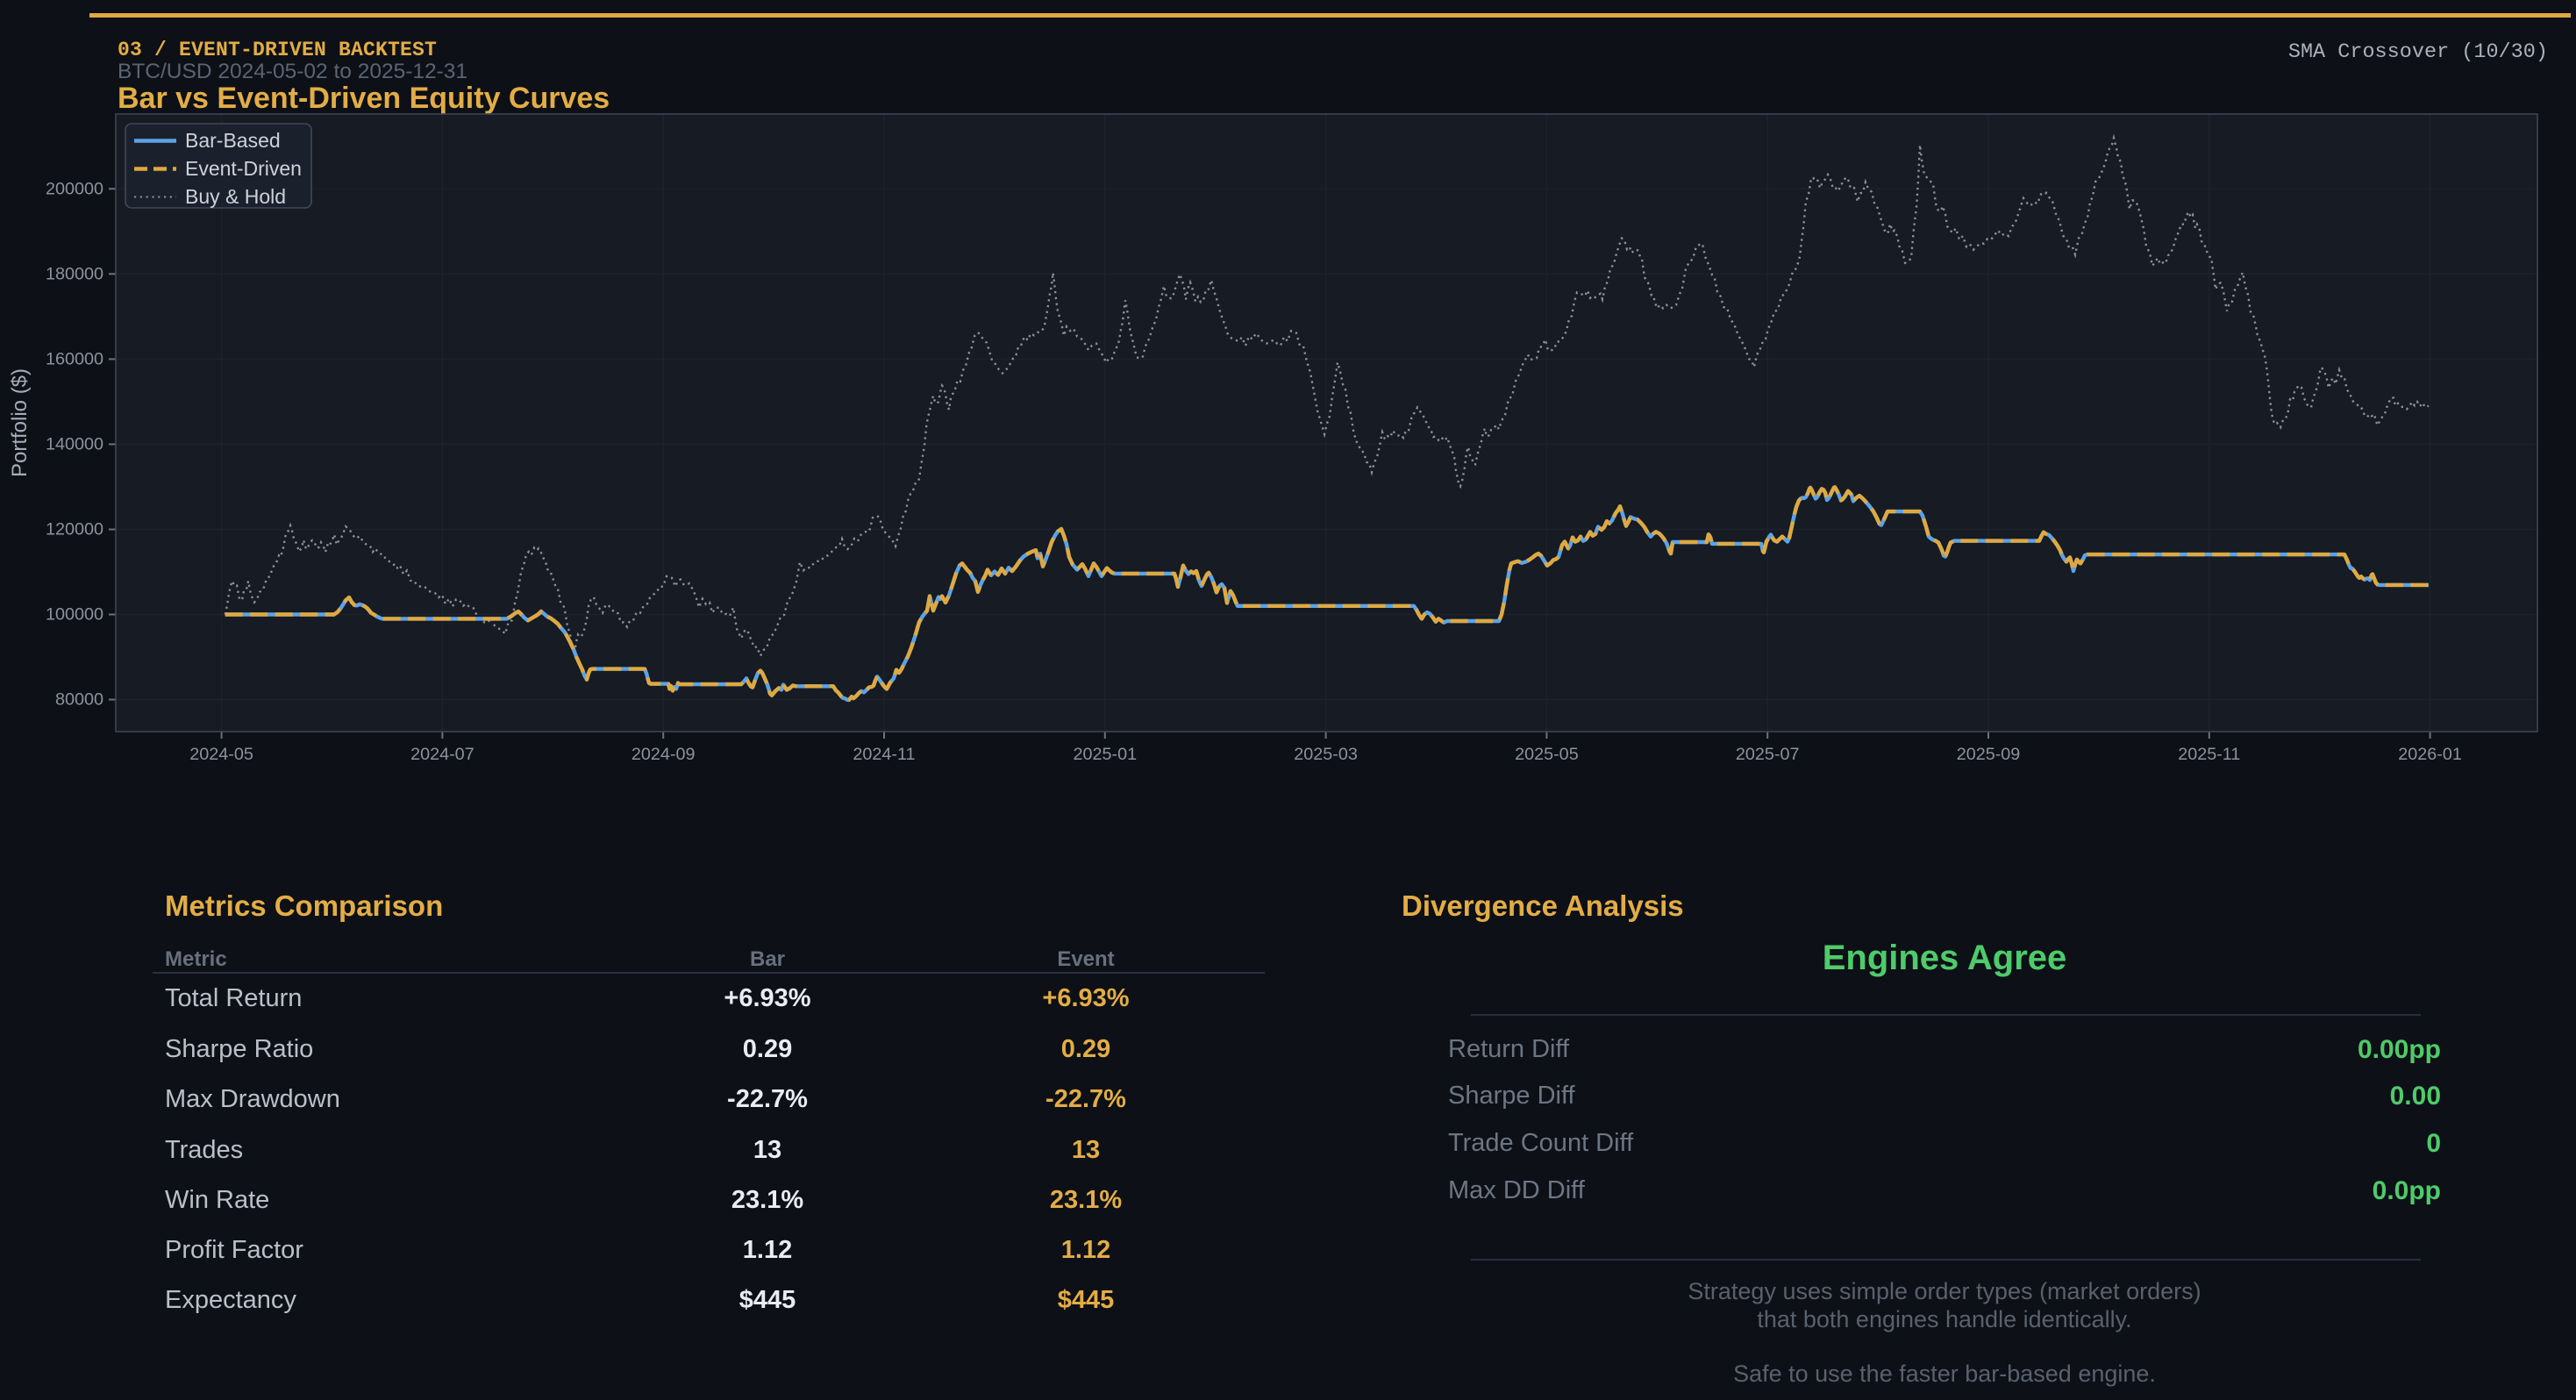 Image resolution: width=2576 pixels, height=1400 pixels. What do you see at coordinates (1989, 754) in the screenshot?
I see `svg-text: 2025-09` at bounding box center [1989, 754].